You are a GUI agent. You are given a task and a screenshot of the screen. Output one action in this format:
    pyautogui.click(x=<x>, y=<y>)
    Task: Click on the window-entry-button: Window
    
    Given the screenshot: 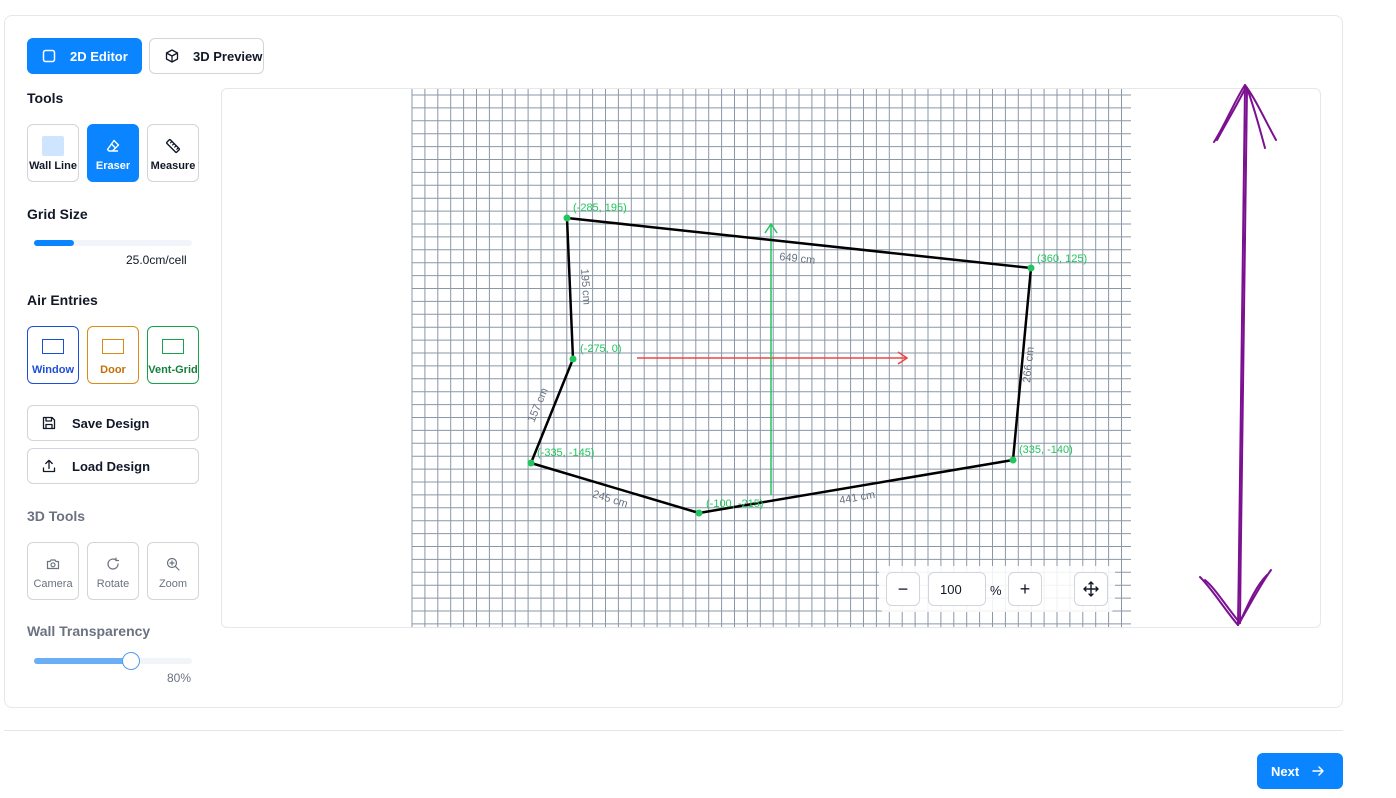 What is the action you would take?
    pyautogui.click(x=53, y=355)
    